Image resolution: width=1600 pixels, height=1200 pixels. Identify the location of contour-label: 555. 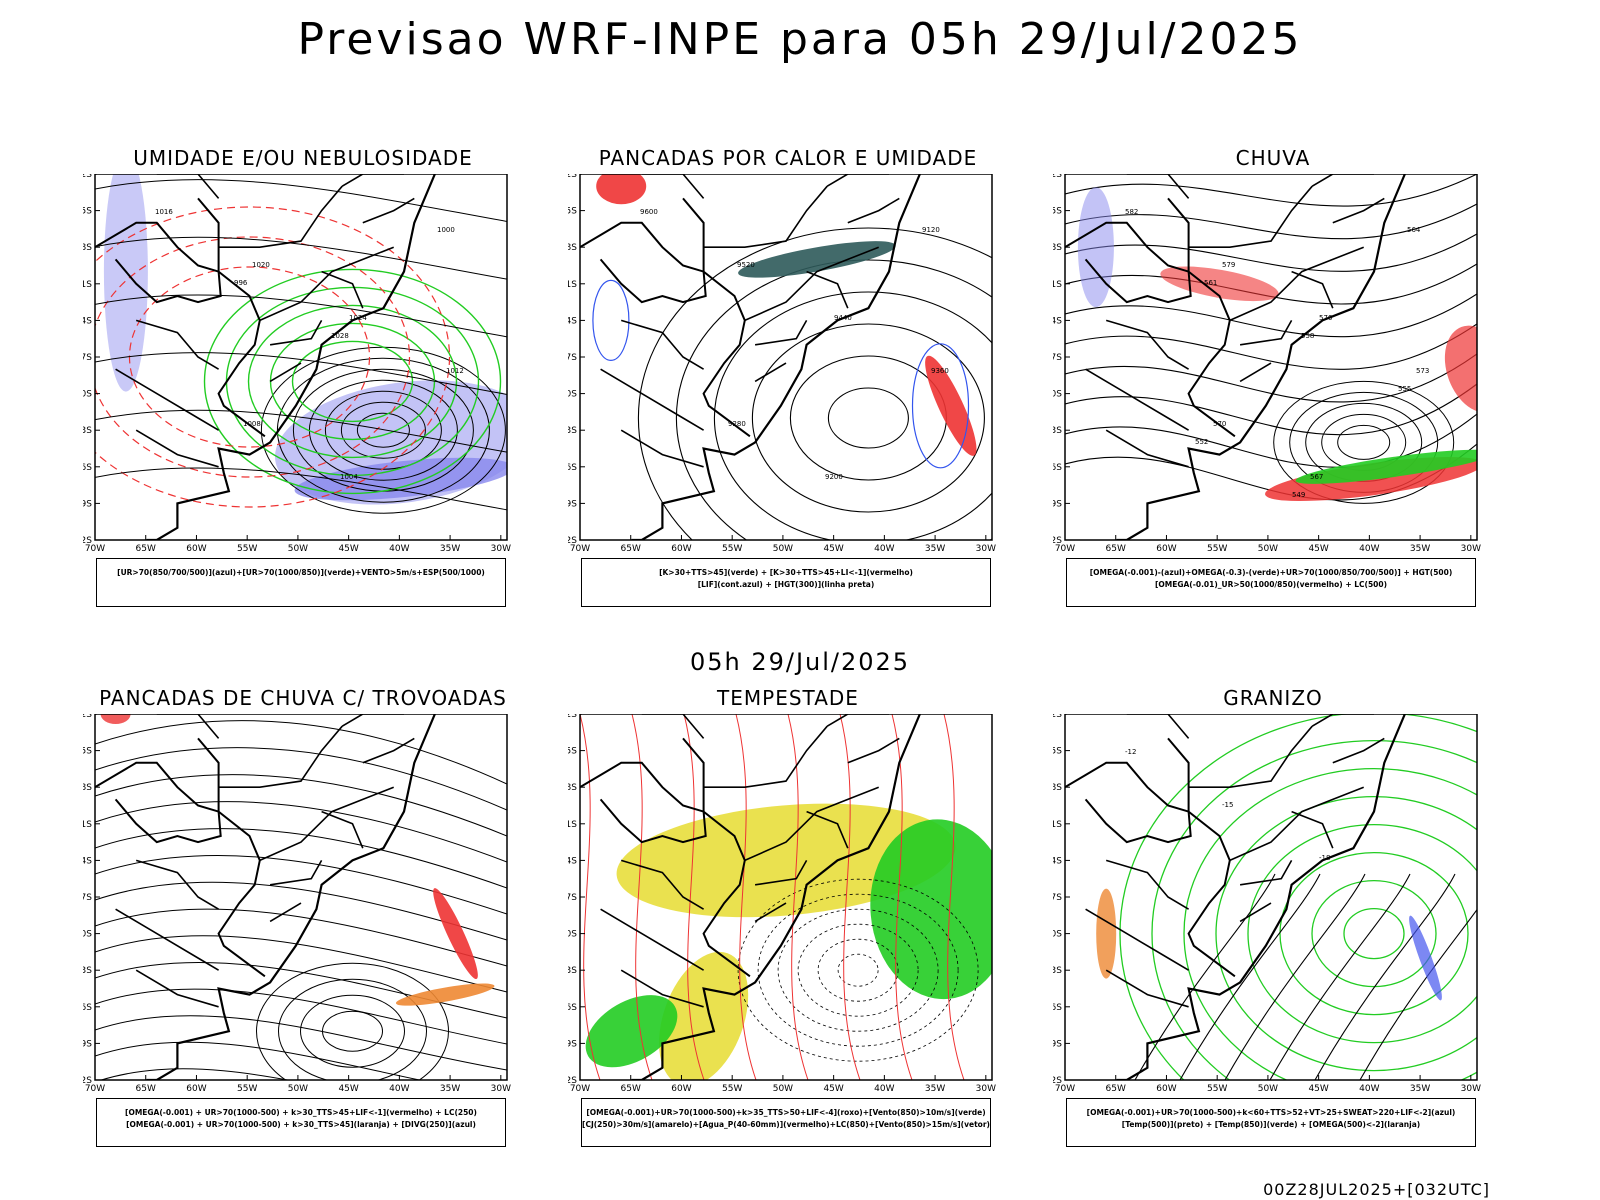
(1404, 389).